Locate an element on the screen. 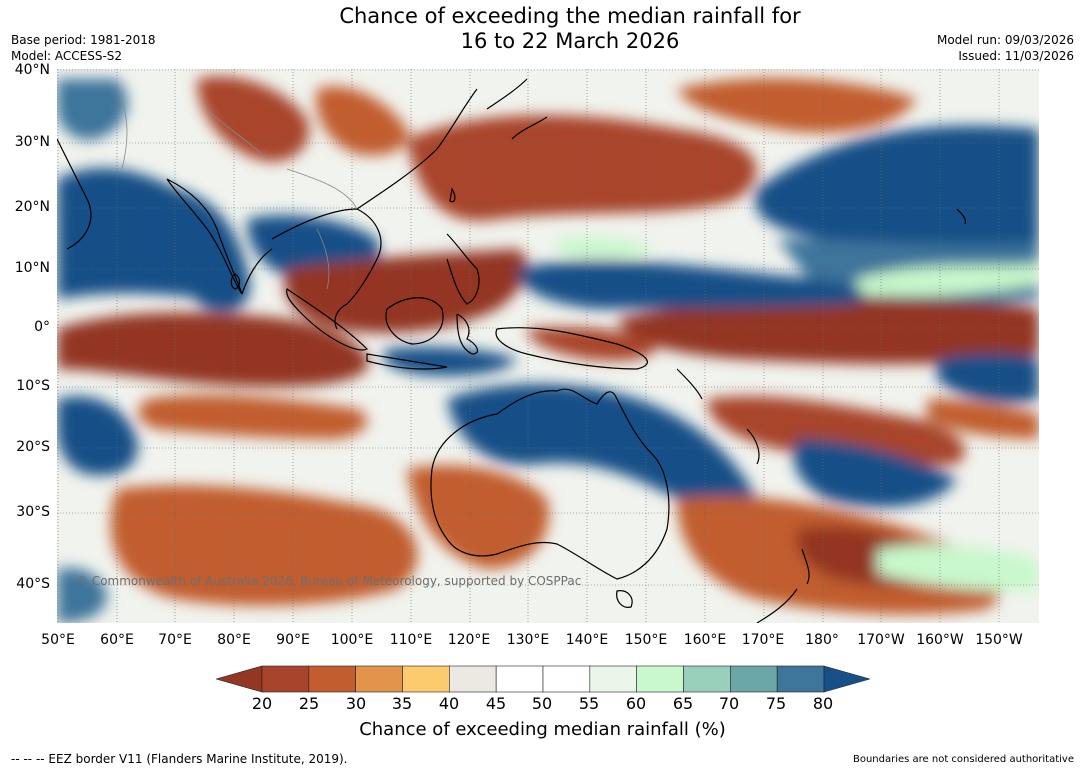 The width and height of the screenshot is (1085, 770). lon-label: 80°E is located at coordinates (234, 640).